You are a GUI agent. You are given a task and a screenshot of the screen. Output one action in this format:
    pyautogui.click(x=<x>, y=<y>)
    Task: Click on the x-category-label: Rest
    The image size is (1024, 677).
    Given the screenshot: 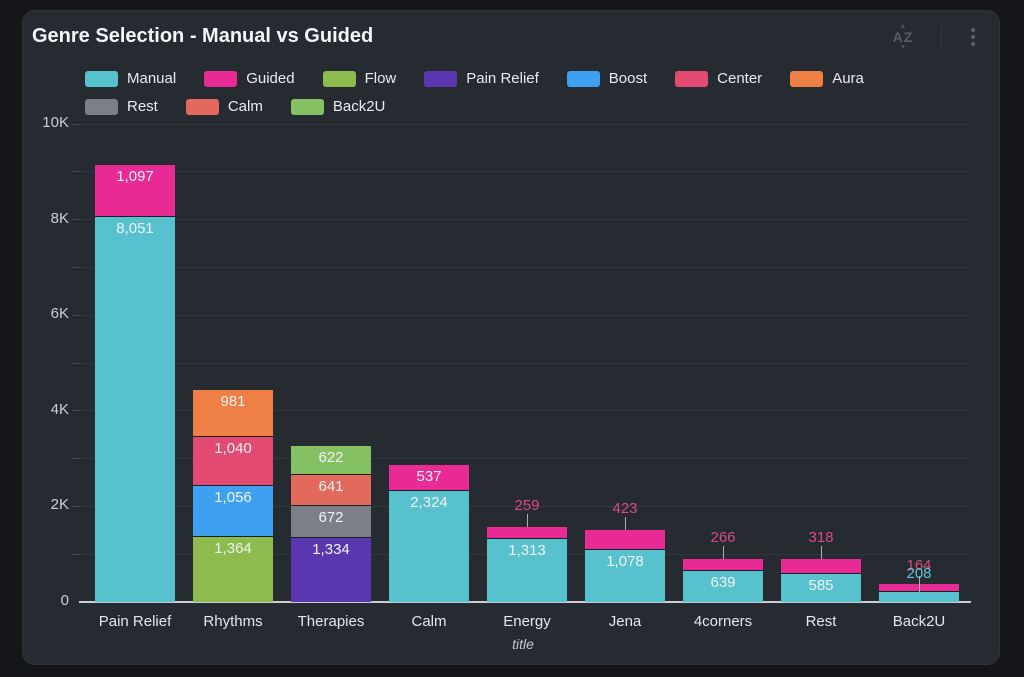 What is the action you would take?
    pyautogui.click(x=821, y=621)
    